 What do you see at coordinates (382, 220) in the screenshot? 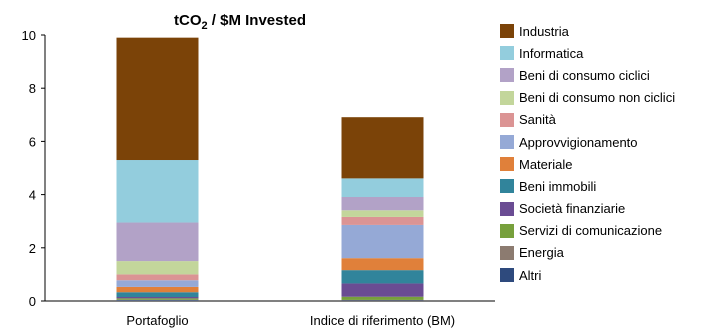
I see `bar-segment-sanit--1` at bounding box center [382, 220].